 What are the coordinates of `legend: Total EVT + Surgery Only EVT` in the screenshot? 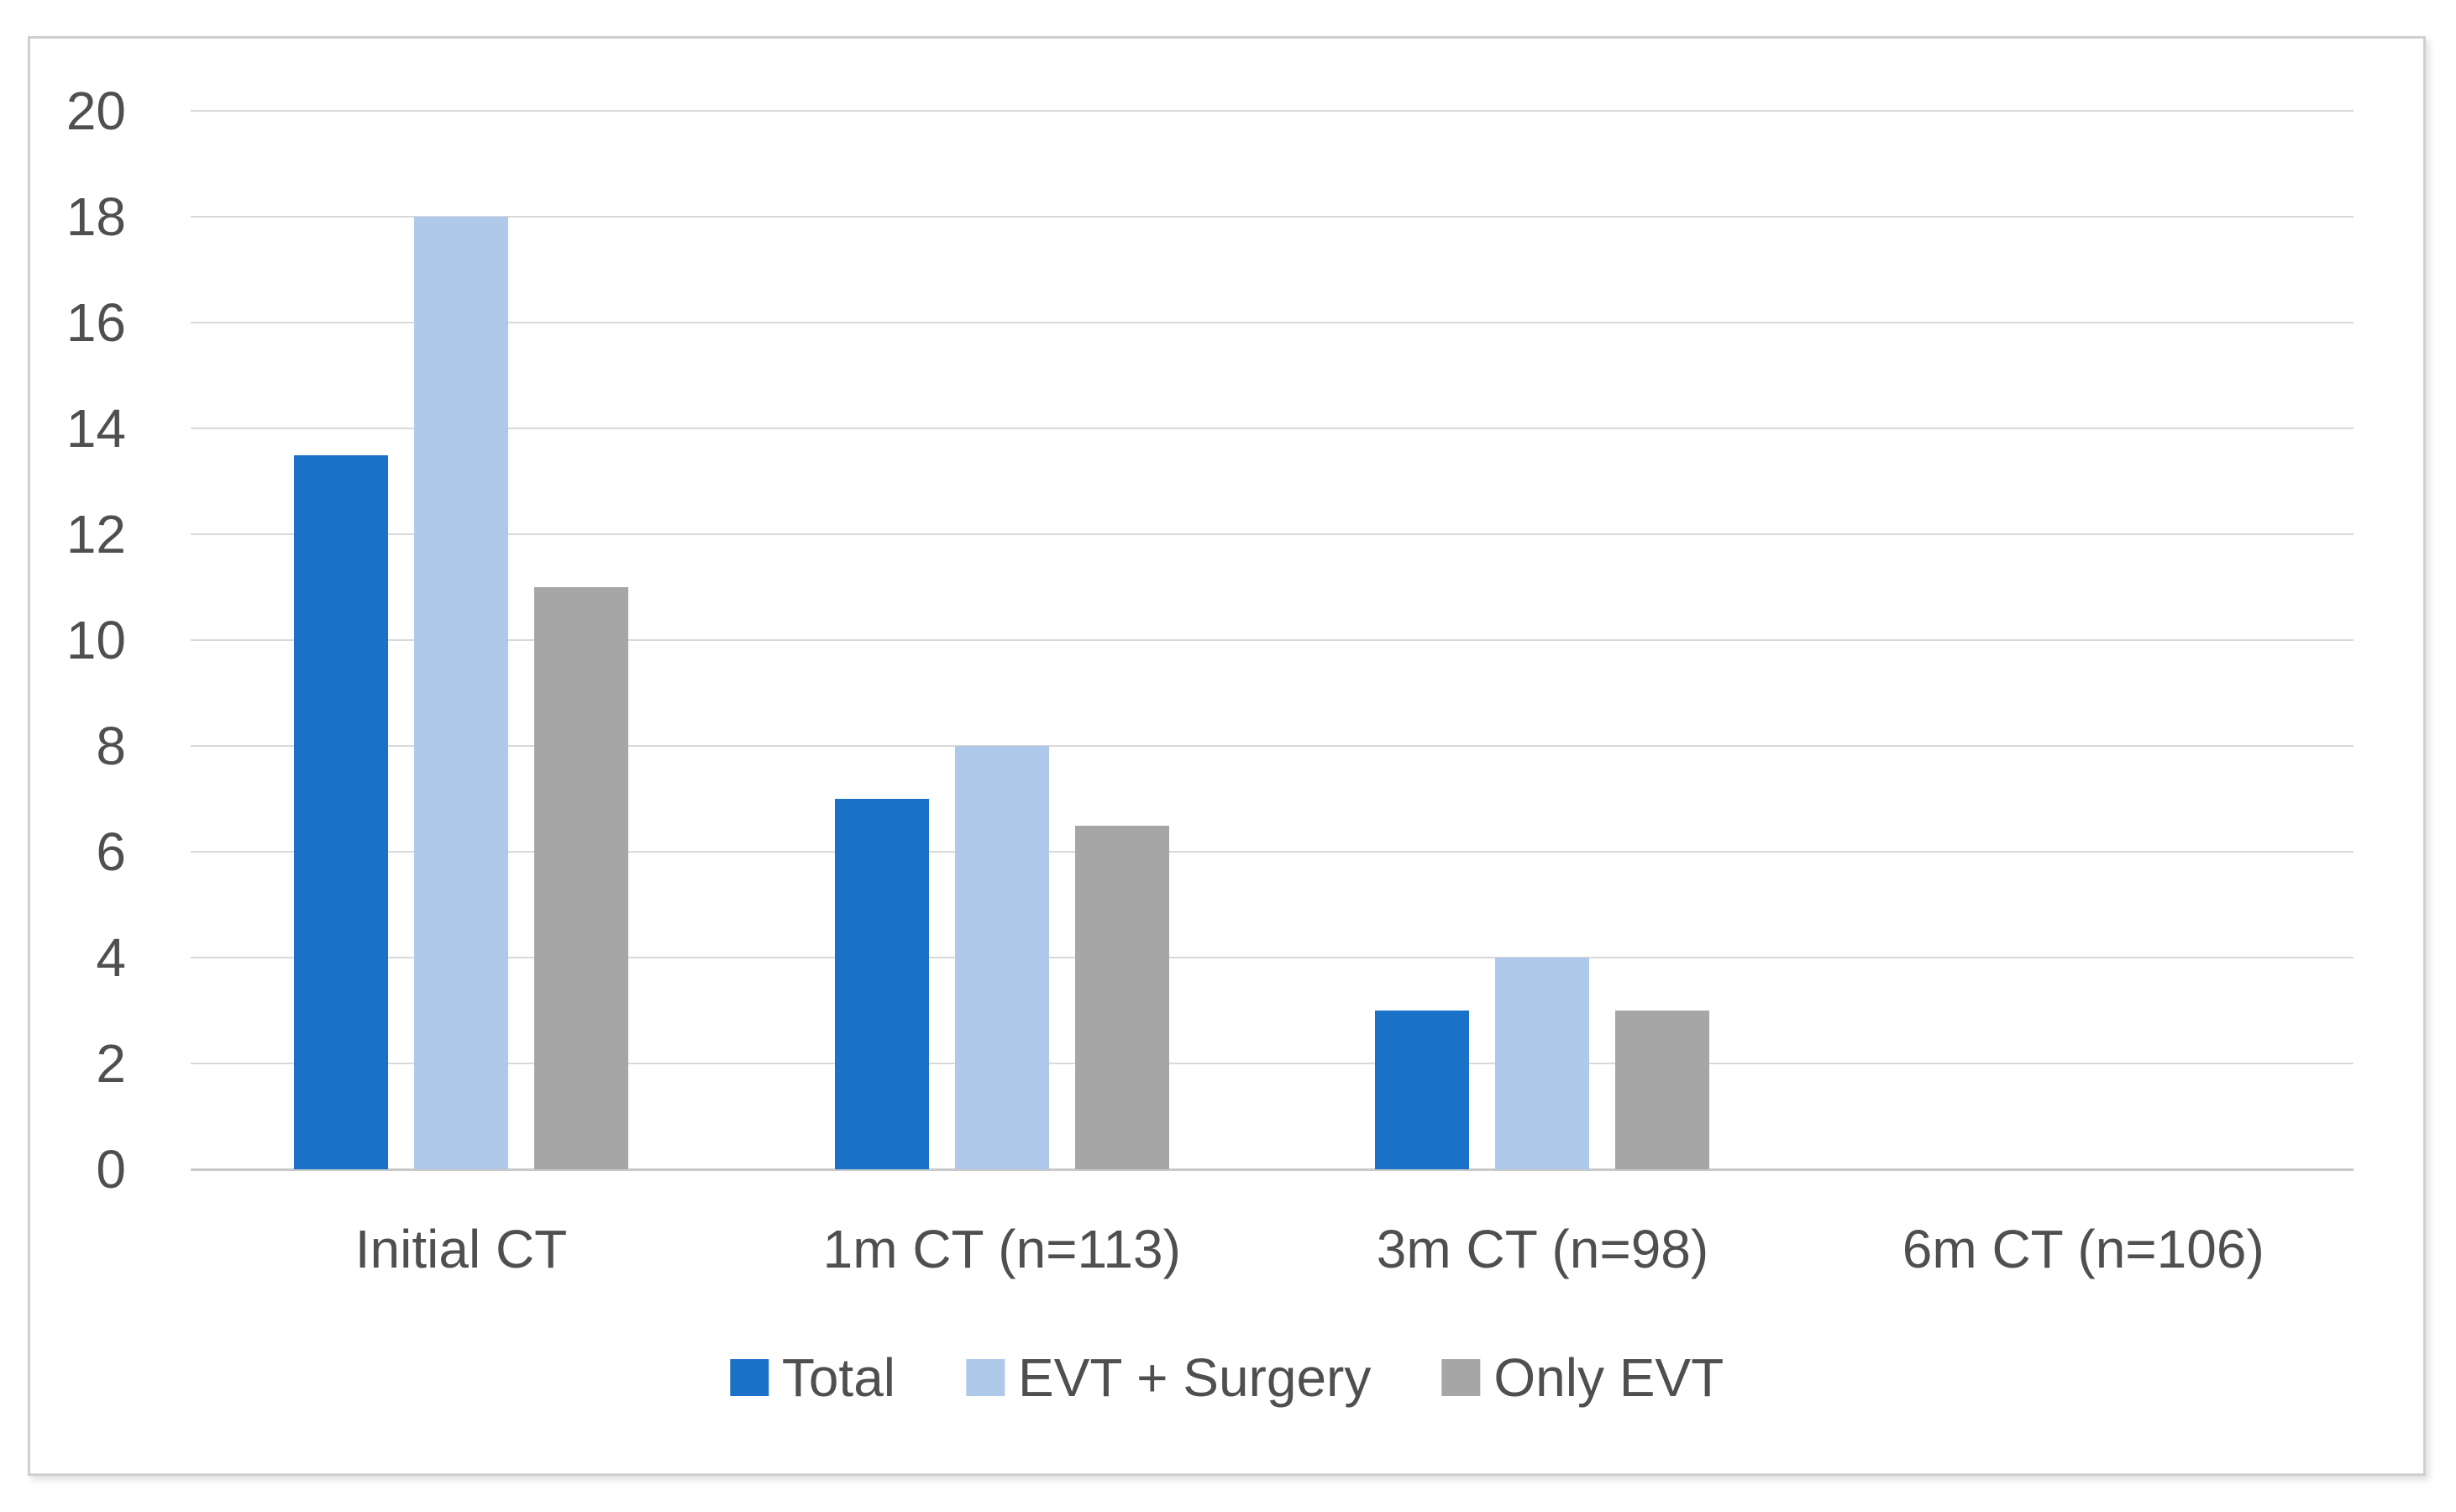 It's located at (1227, 1377).